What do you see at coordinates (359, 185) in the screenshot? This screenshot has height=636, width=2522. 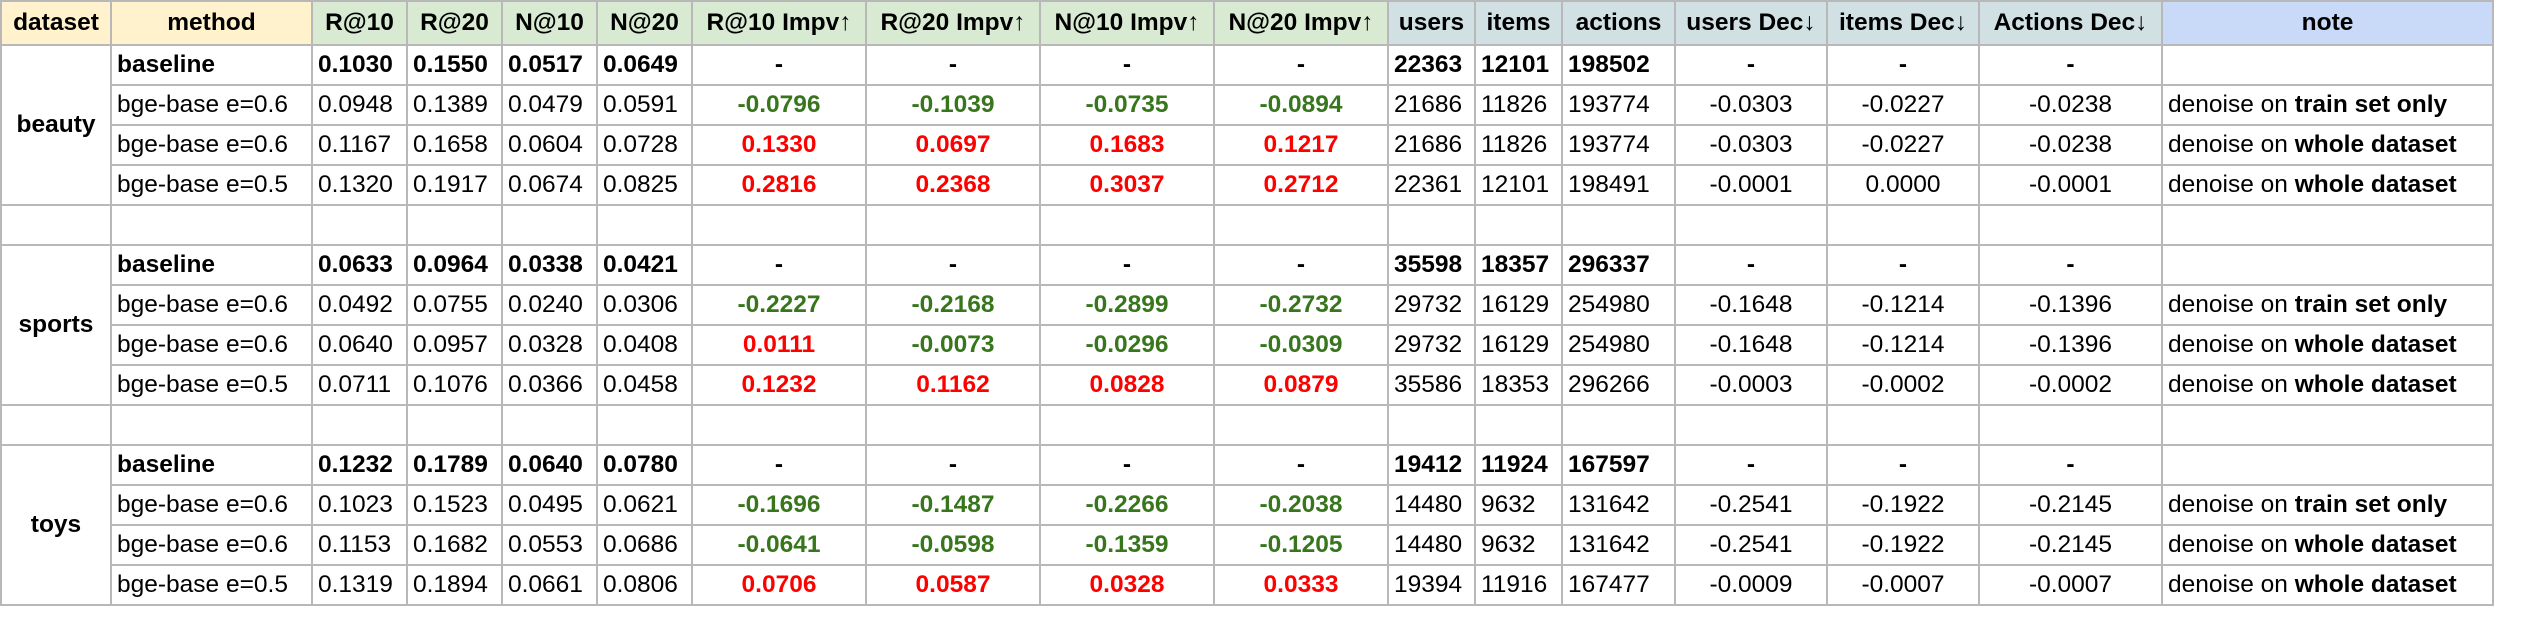 I see `r10-cell: 0.1320` at bounding box center [359, 185].